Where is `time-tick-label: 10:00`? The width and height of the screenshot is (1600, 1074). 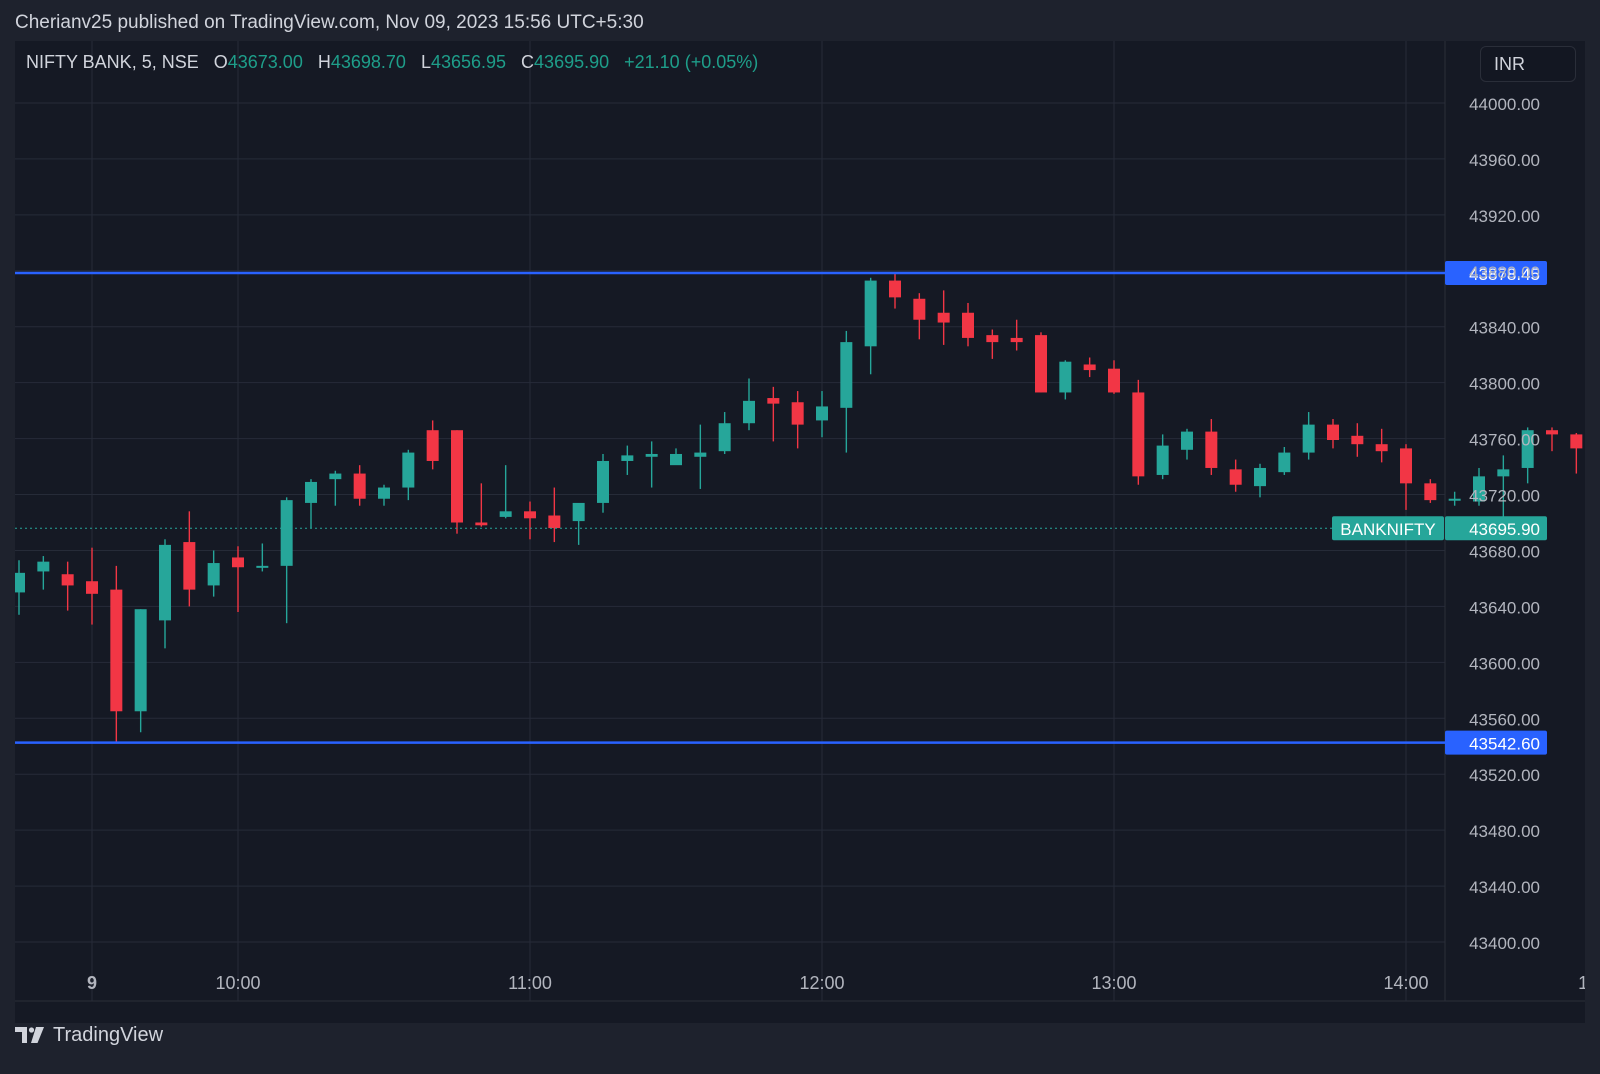 time-tick-label: 10:00 is located at coordinates (237, 983).